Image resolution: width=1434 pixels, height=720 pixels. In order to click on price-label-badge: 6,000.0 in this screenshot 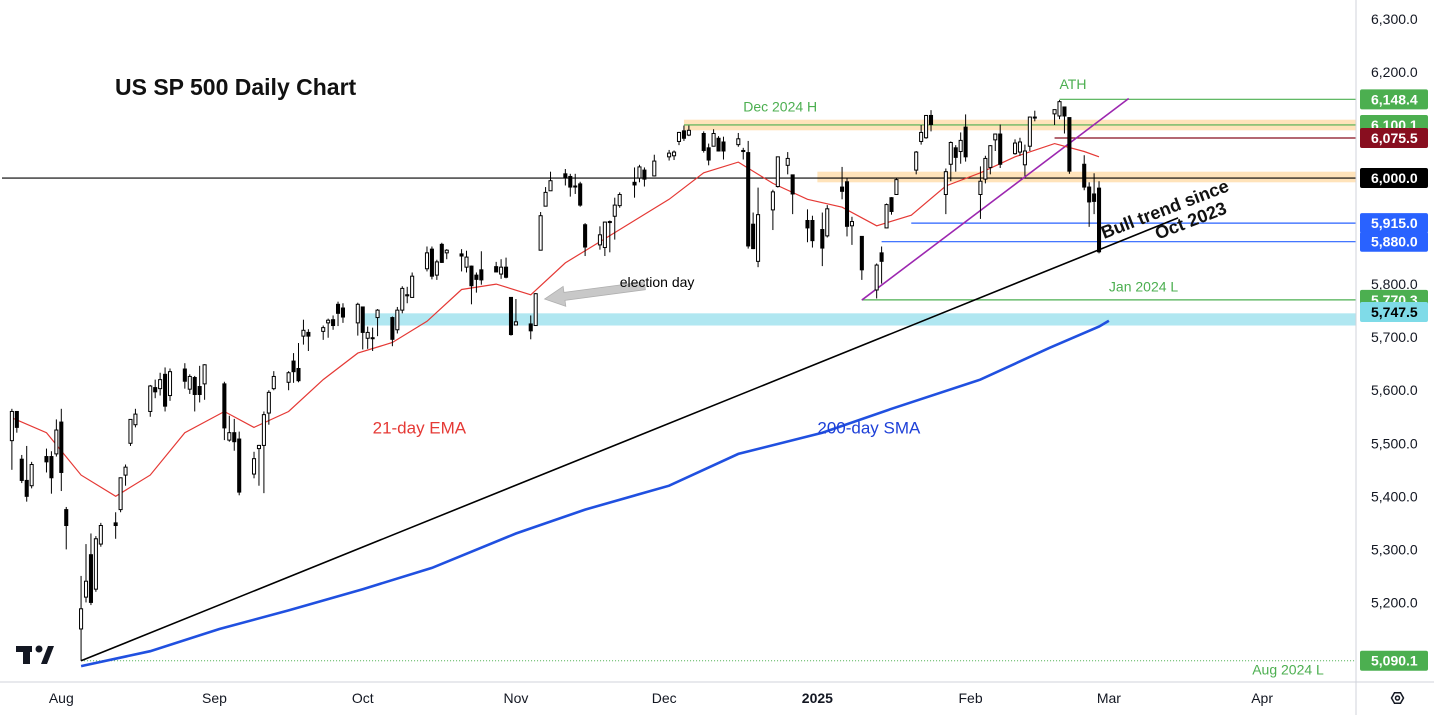, I will do `click(1394, 178)`.